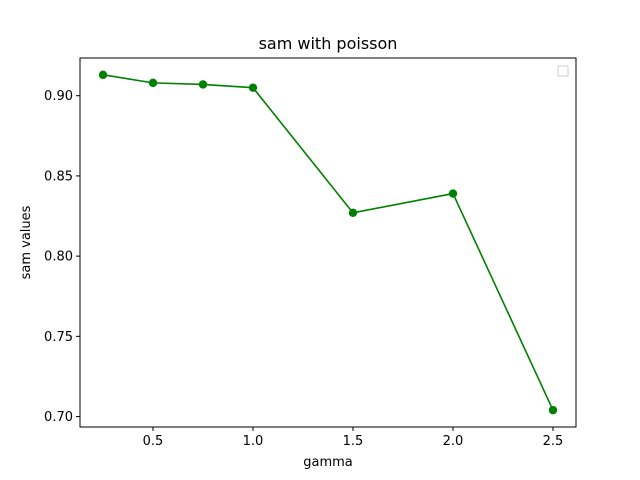 The height and width of the screenshot is (480, 640). I want to click on y-tick-label: 0.85, so click(58, 176).